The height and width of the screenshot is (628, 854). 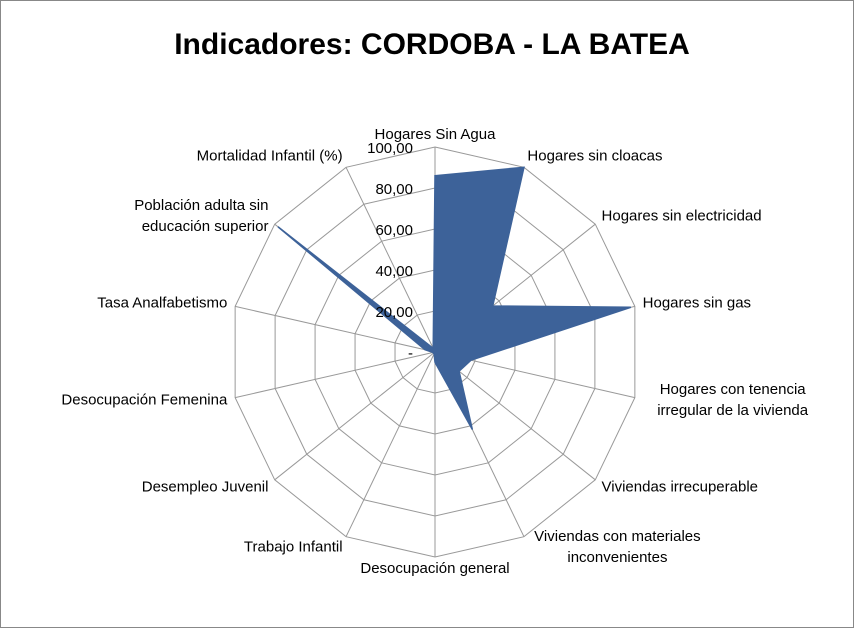 I want to click on category-label-line: Hogares Sin Agua, so click(x=436, y=134).